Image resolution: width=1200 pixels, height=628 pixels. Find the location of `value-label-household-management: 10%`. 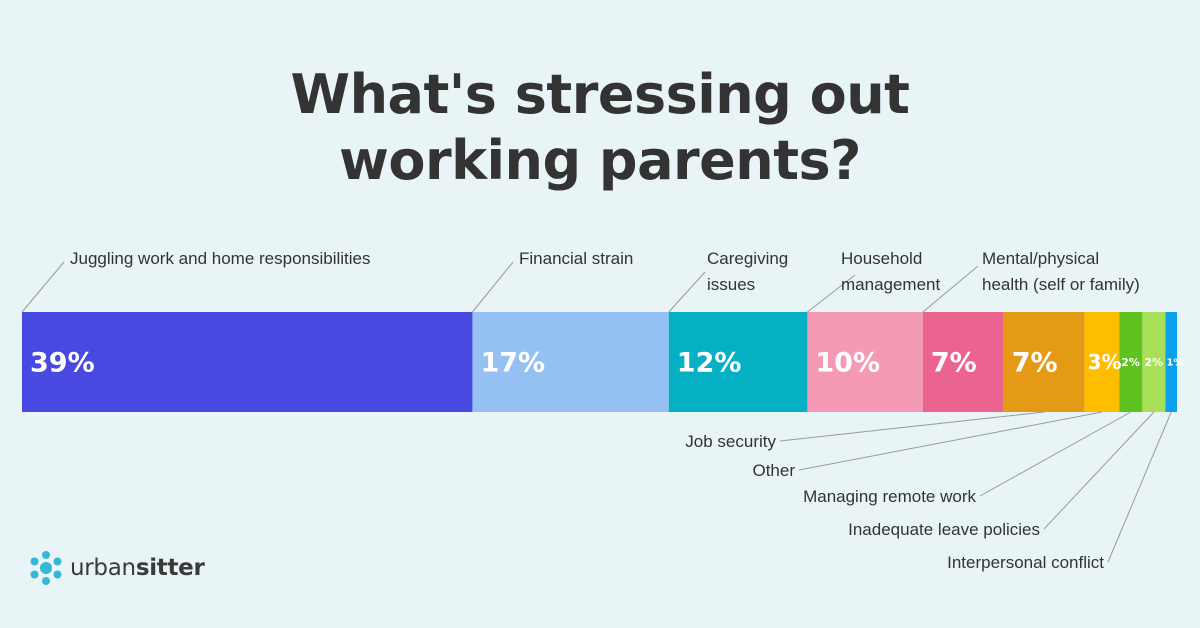

value-label-household-management: 10% is located at coordinates (847, 363).